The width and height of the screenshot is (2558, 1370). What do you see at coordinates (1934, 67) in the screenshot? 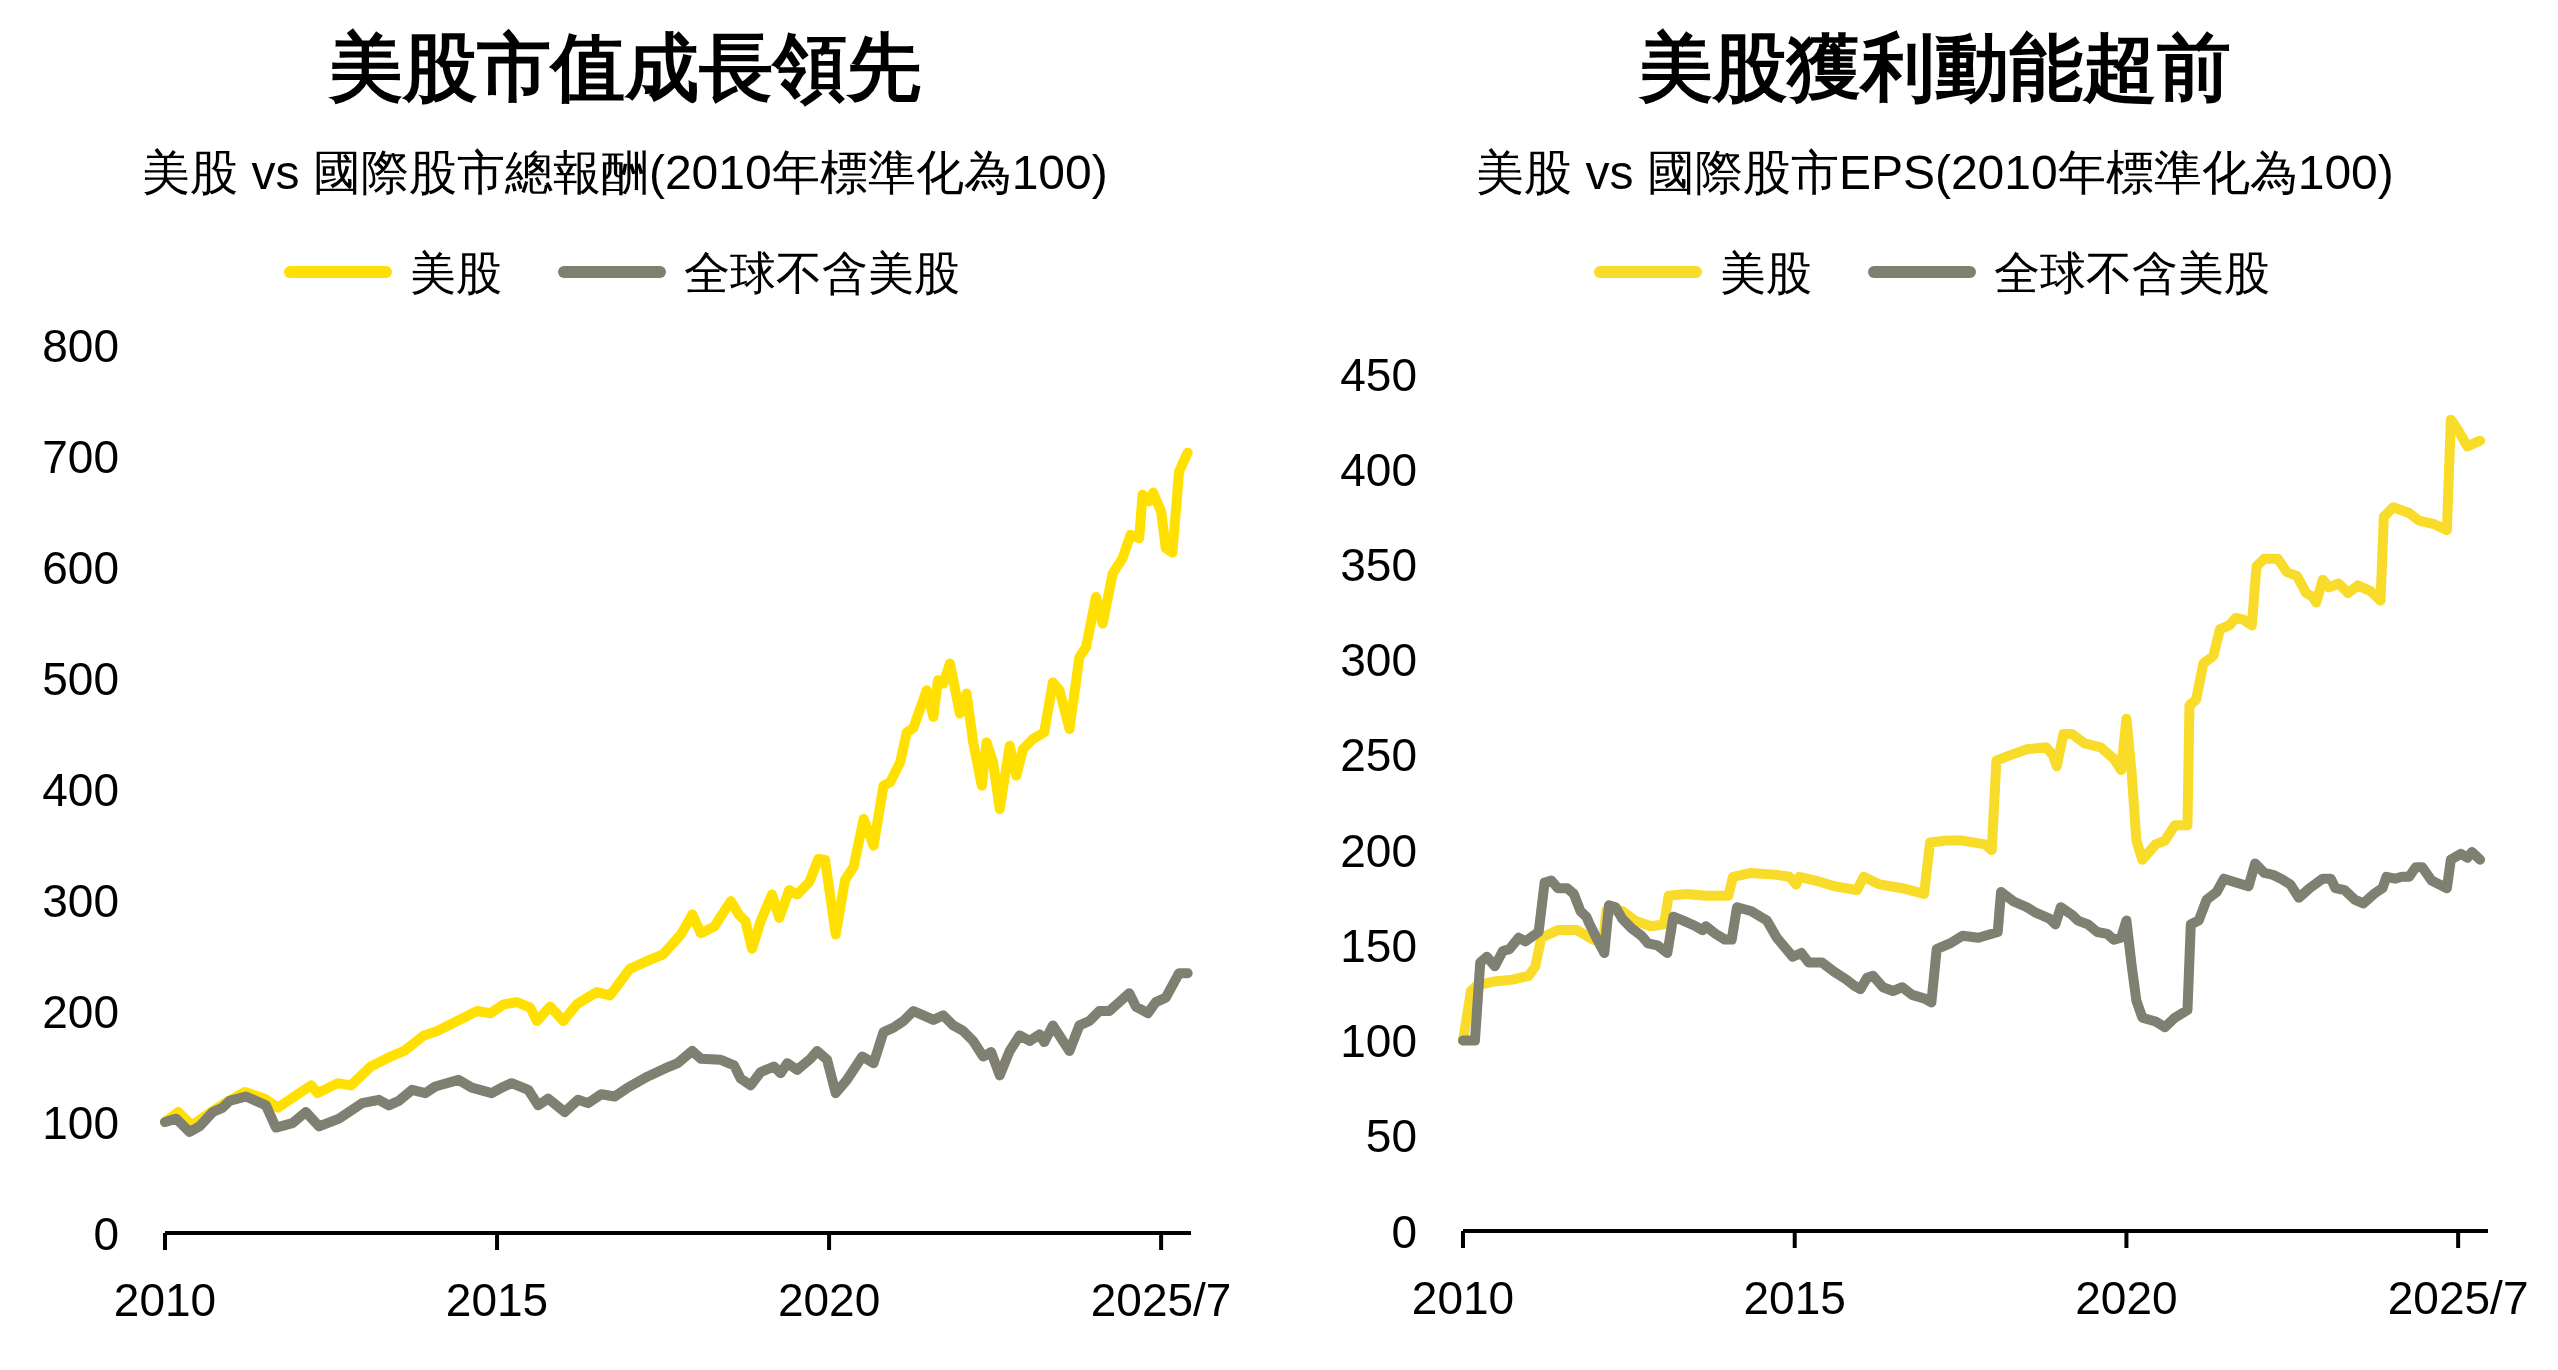
I see `chart-title: 美股獲利動能超前` at bounding box center [1934, 67].